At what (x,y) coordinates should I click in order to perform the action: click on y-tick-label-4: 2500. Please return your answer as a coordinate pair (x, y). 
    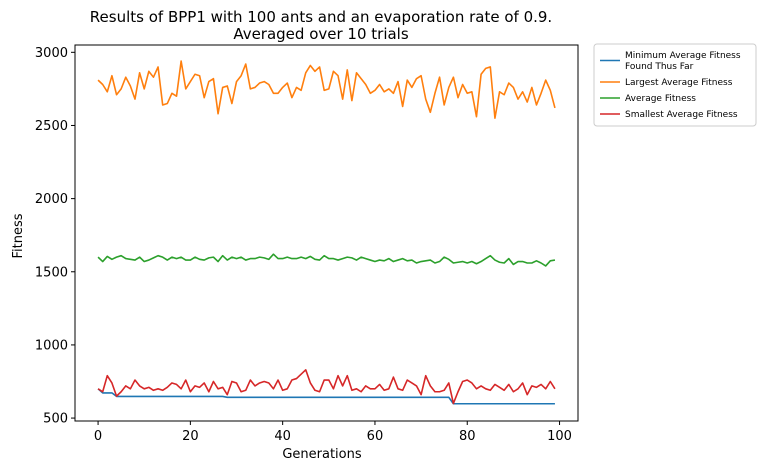
    Looking at the image, I should click on (51, 126).